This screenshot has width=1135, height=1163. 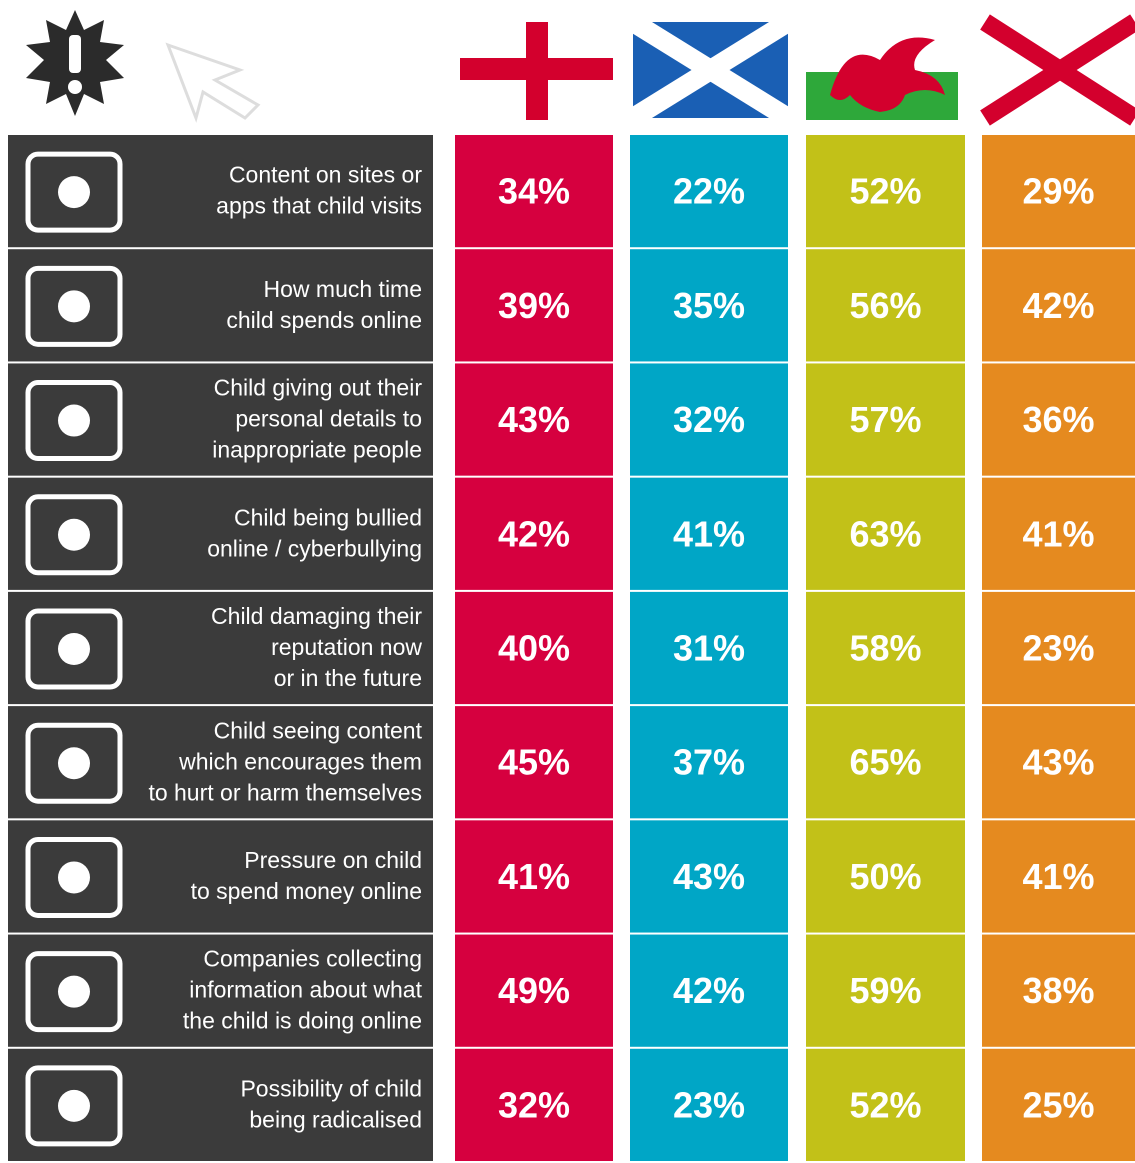 What do you see at coordinates (710, 70) in the screenshot?
I see `scotland-flag` at bounding box center [710, 70].